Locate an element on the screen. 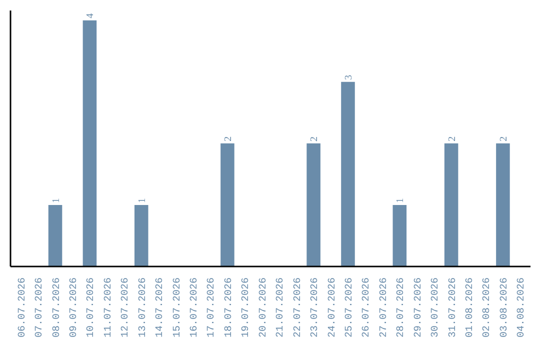 The height and width of the screenshot is (340, 540). x-tick-label: 20.07.2026 is located at coordinates (264, 307).